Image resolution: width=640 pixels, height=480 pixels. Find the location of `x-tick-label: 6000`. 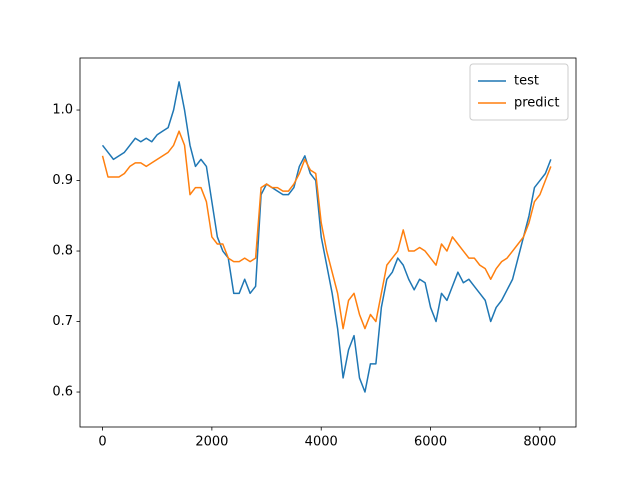

x-tick-label: 6000 is located at coordinates (430, 442).